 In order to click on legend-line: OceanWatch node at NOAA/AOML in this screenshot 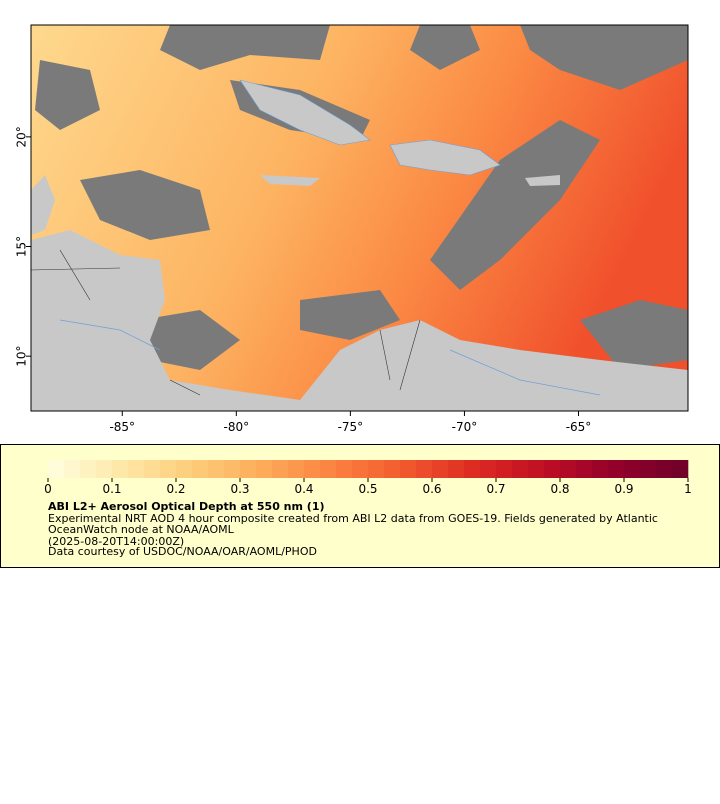, I will do `click(141, 529)`.